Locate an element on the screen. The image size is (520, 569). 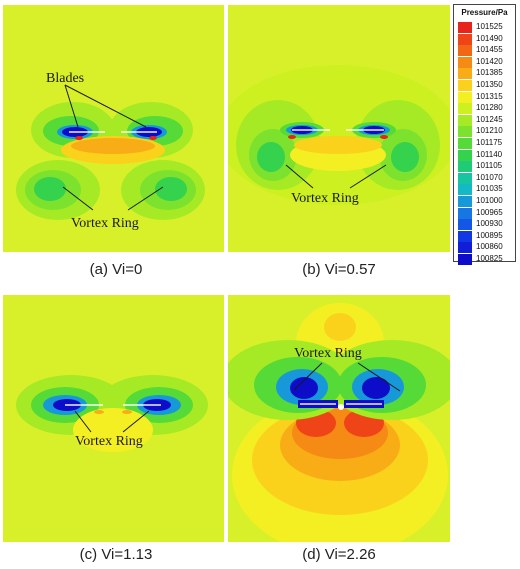
legend-row: 101245 is located at coordinates (486, 120).